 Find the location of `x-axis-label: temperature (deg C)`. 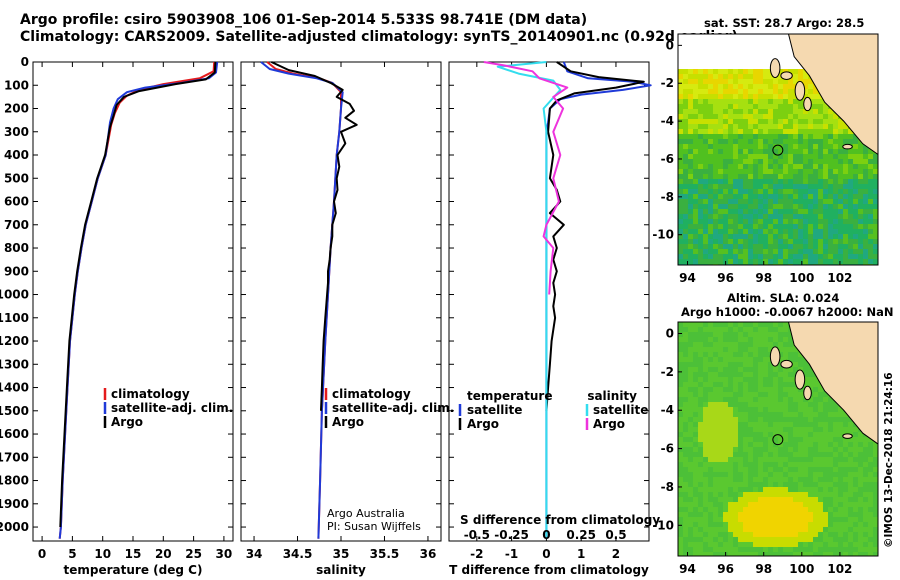

x-axis-label: temperature (deg C) is located at coordinates (133, 570).